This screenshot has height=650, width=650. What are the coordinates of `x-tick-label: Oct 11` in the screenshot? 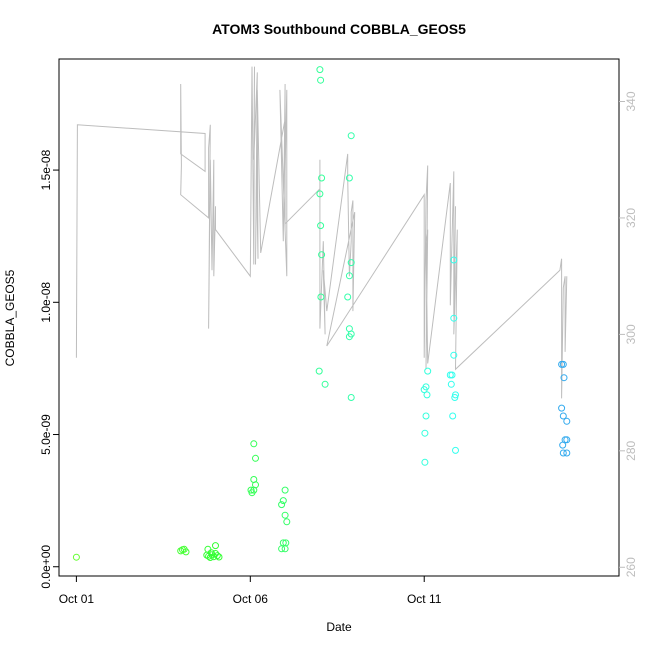 It's located at (424, 599).